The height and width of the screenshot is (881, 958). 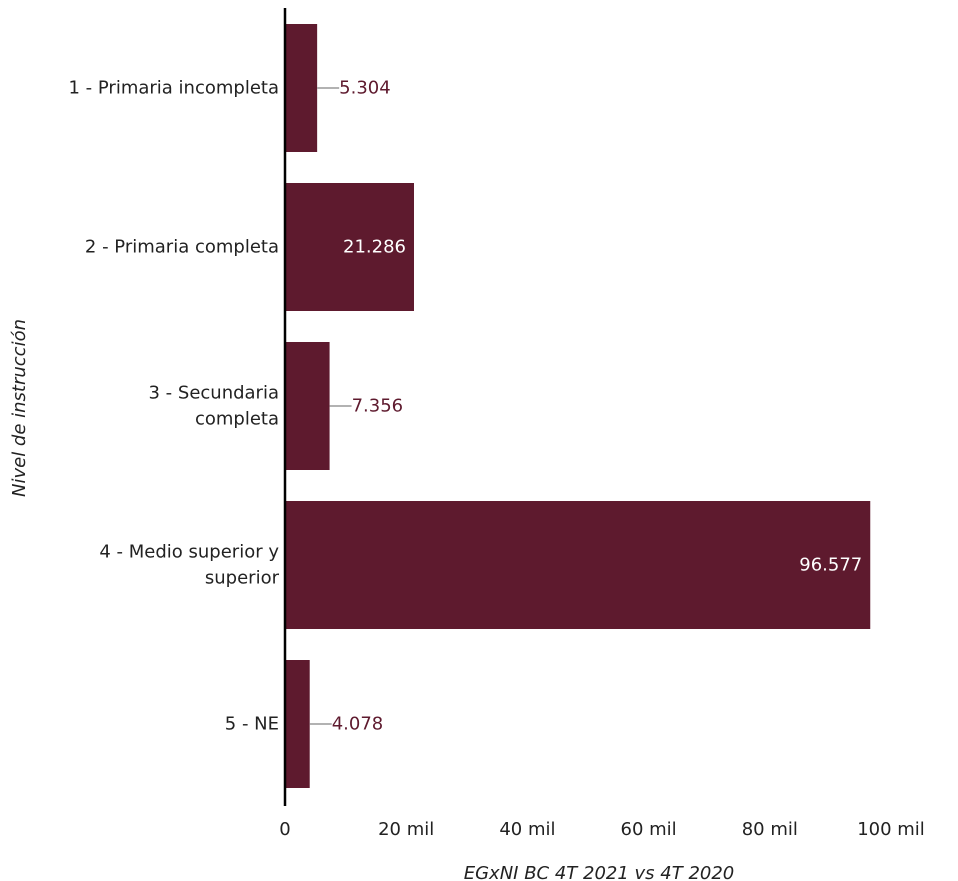 I want to click on category-label-4: 4 - Medio superior y superior, so click(x=189, y=565).